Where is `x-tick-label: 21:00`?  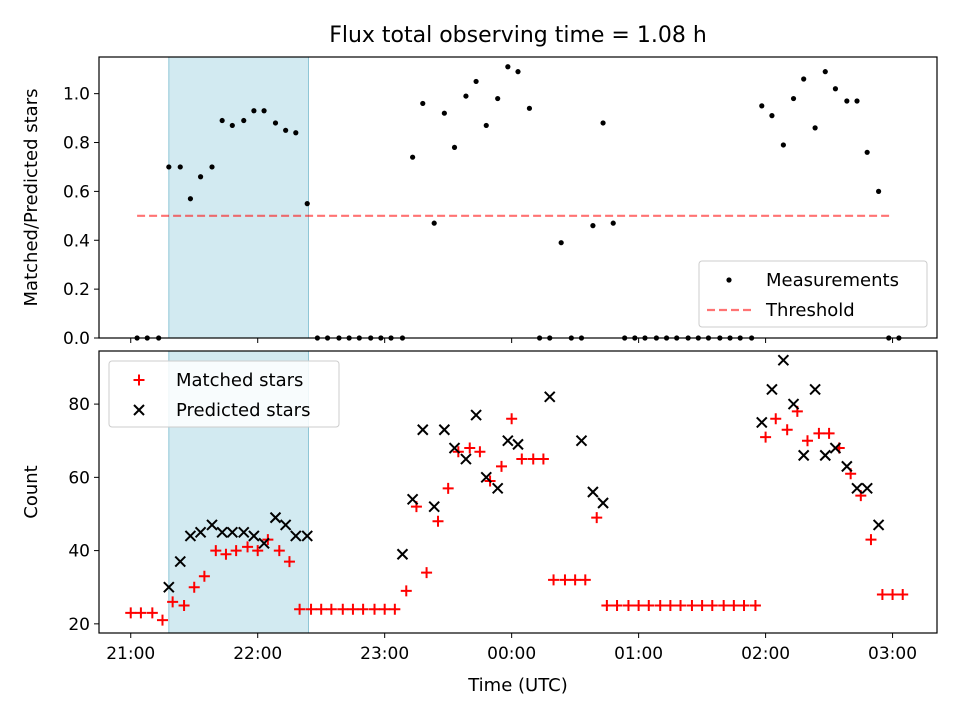
x-tick-label: 21:00 is located at coordinates (130, 654).